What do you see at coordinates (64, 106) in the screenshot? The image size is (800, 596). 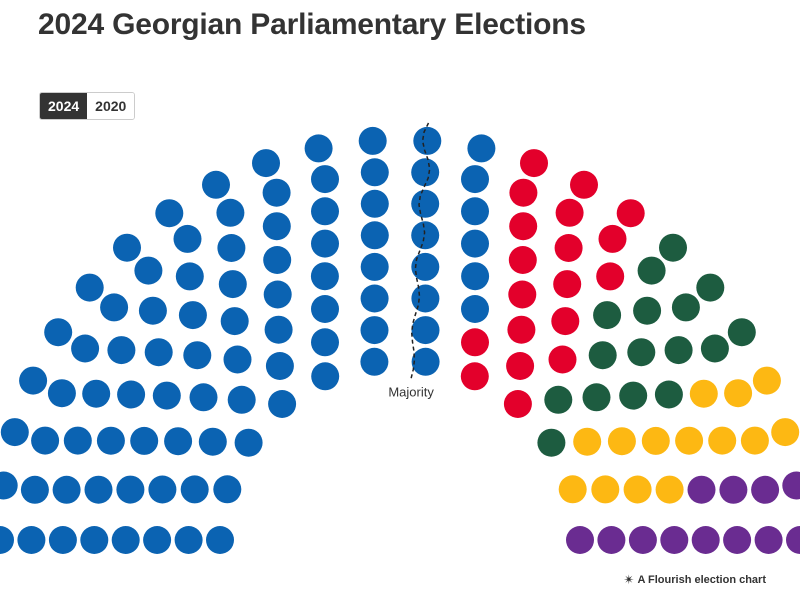 I see `year-button-2024: 2024` at bounding box center [64, 106].